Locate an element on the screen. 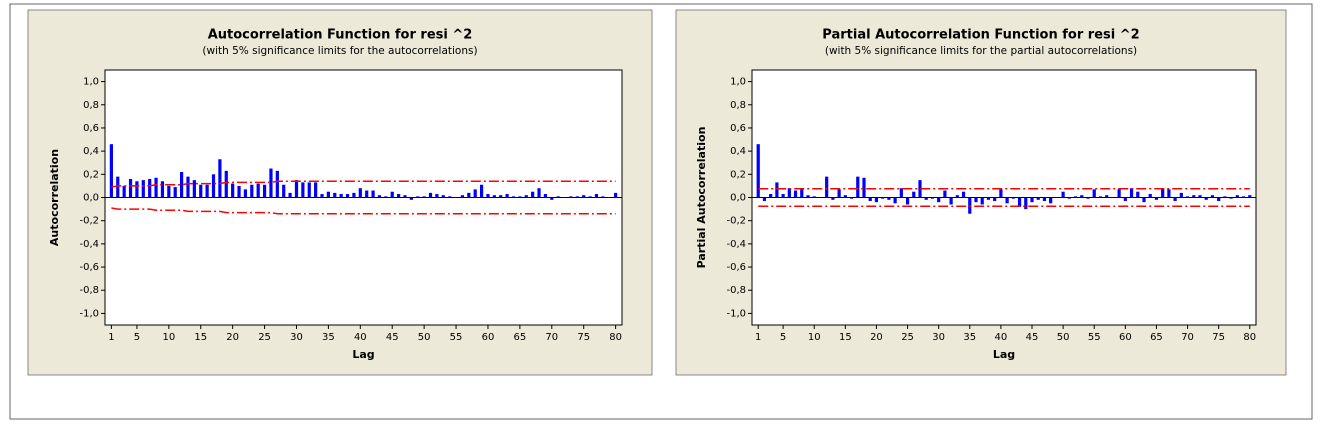 This screenshot has width=1328, height=428. y-tick-label: -0,2 is located at coordinates (736, 221).